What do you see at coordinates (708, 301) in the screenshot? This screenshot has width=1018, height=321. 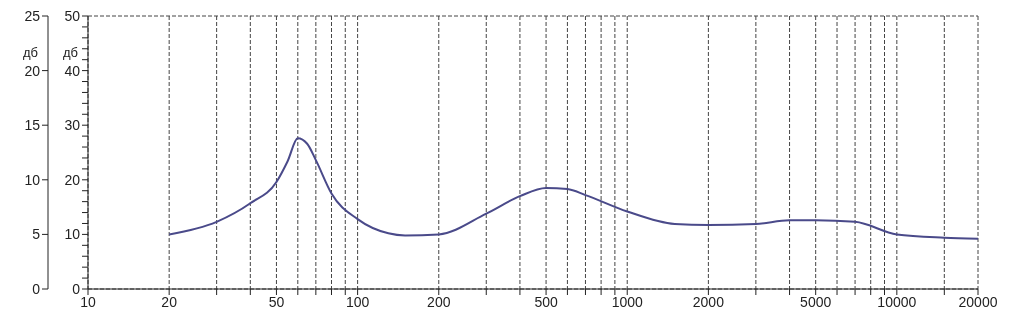 I see `x-tick-label: 2000` at bounding box center [708, 301].